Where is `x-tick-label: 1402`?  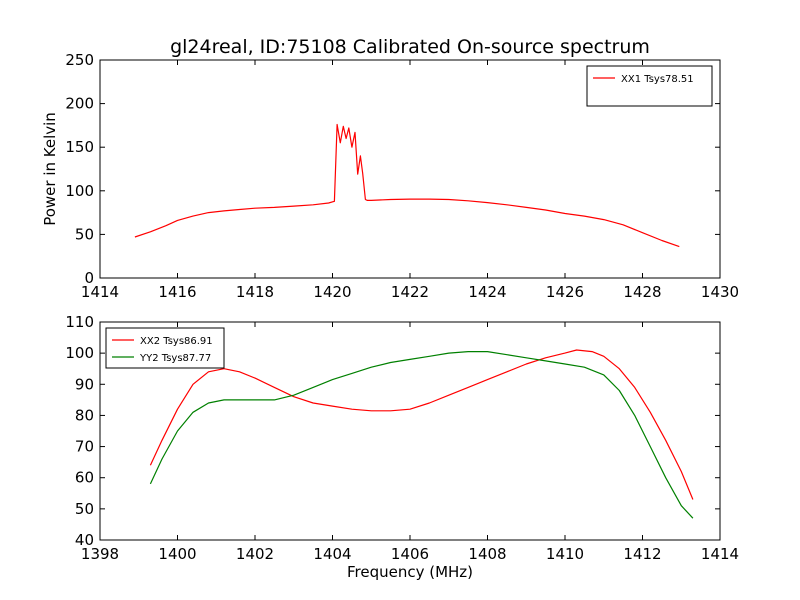
x-tick-label: 1402 is located at coordinates (255, 554).